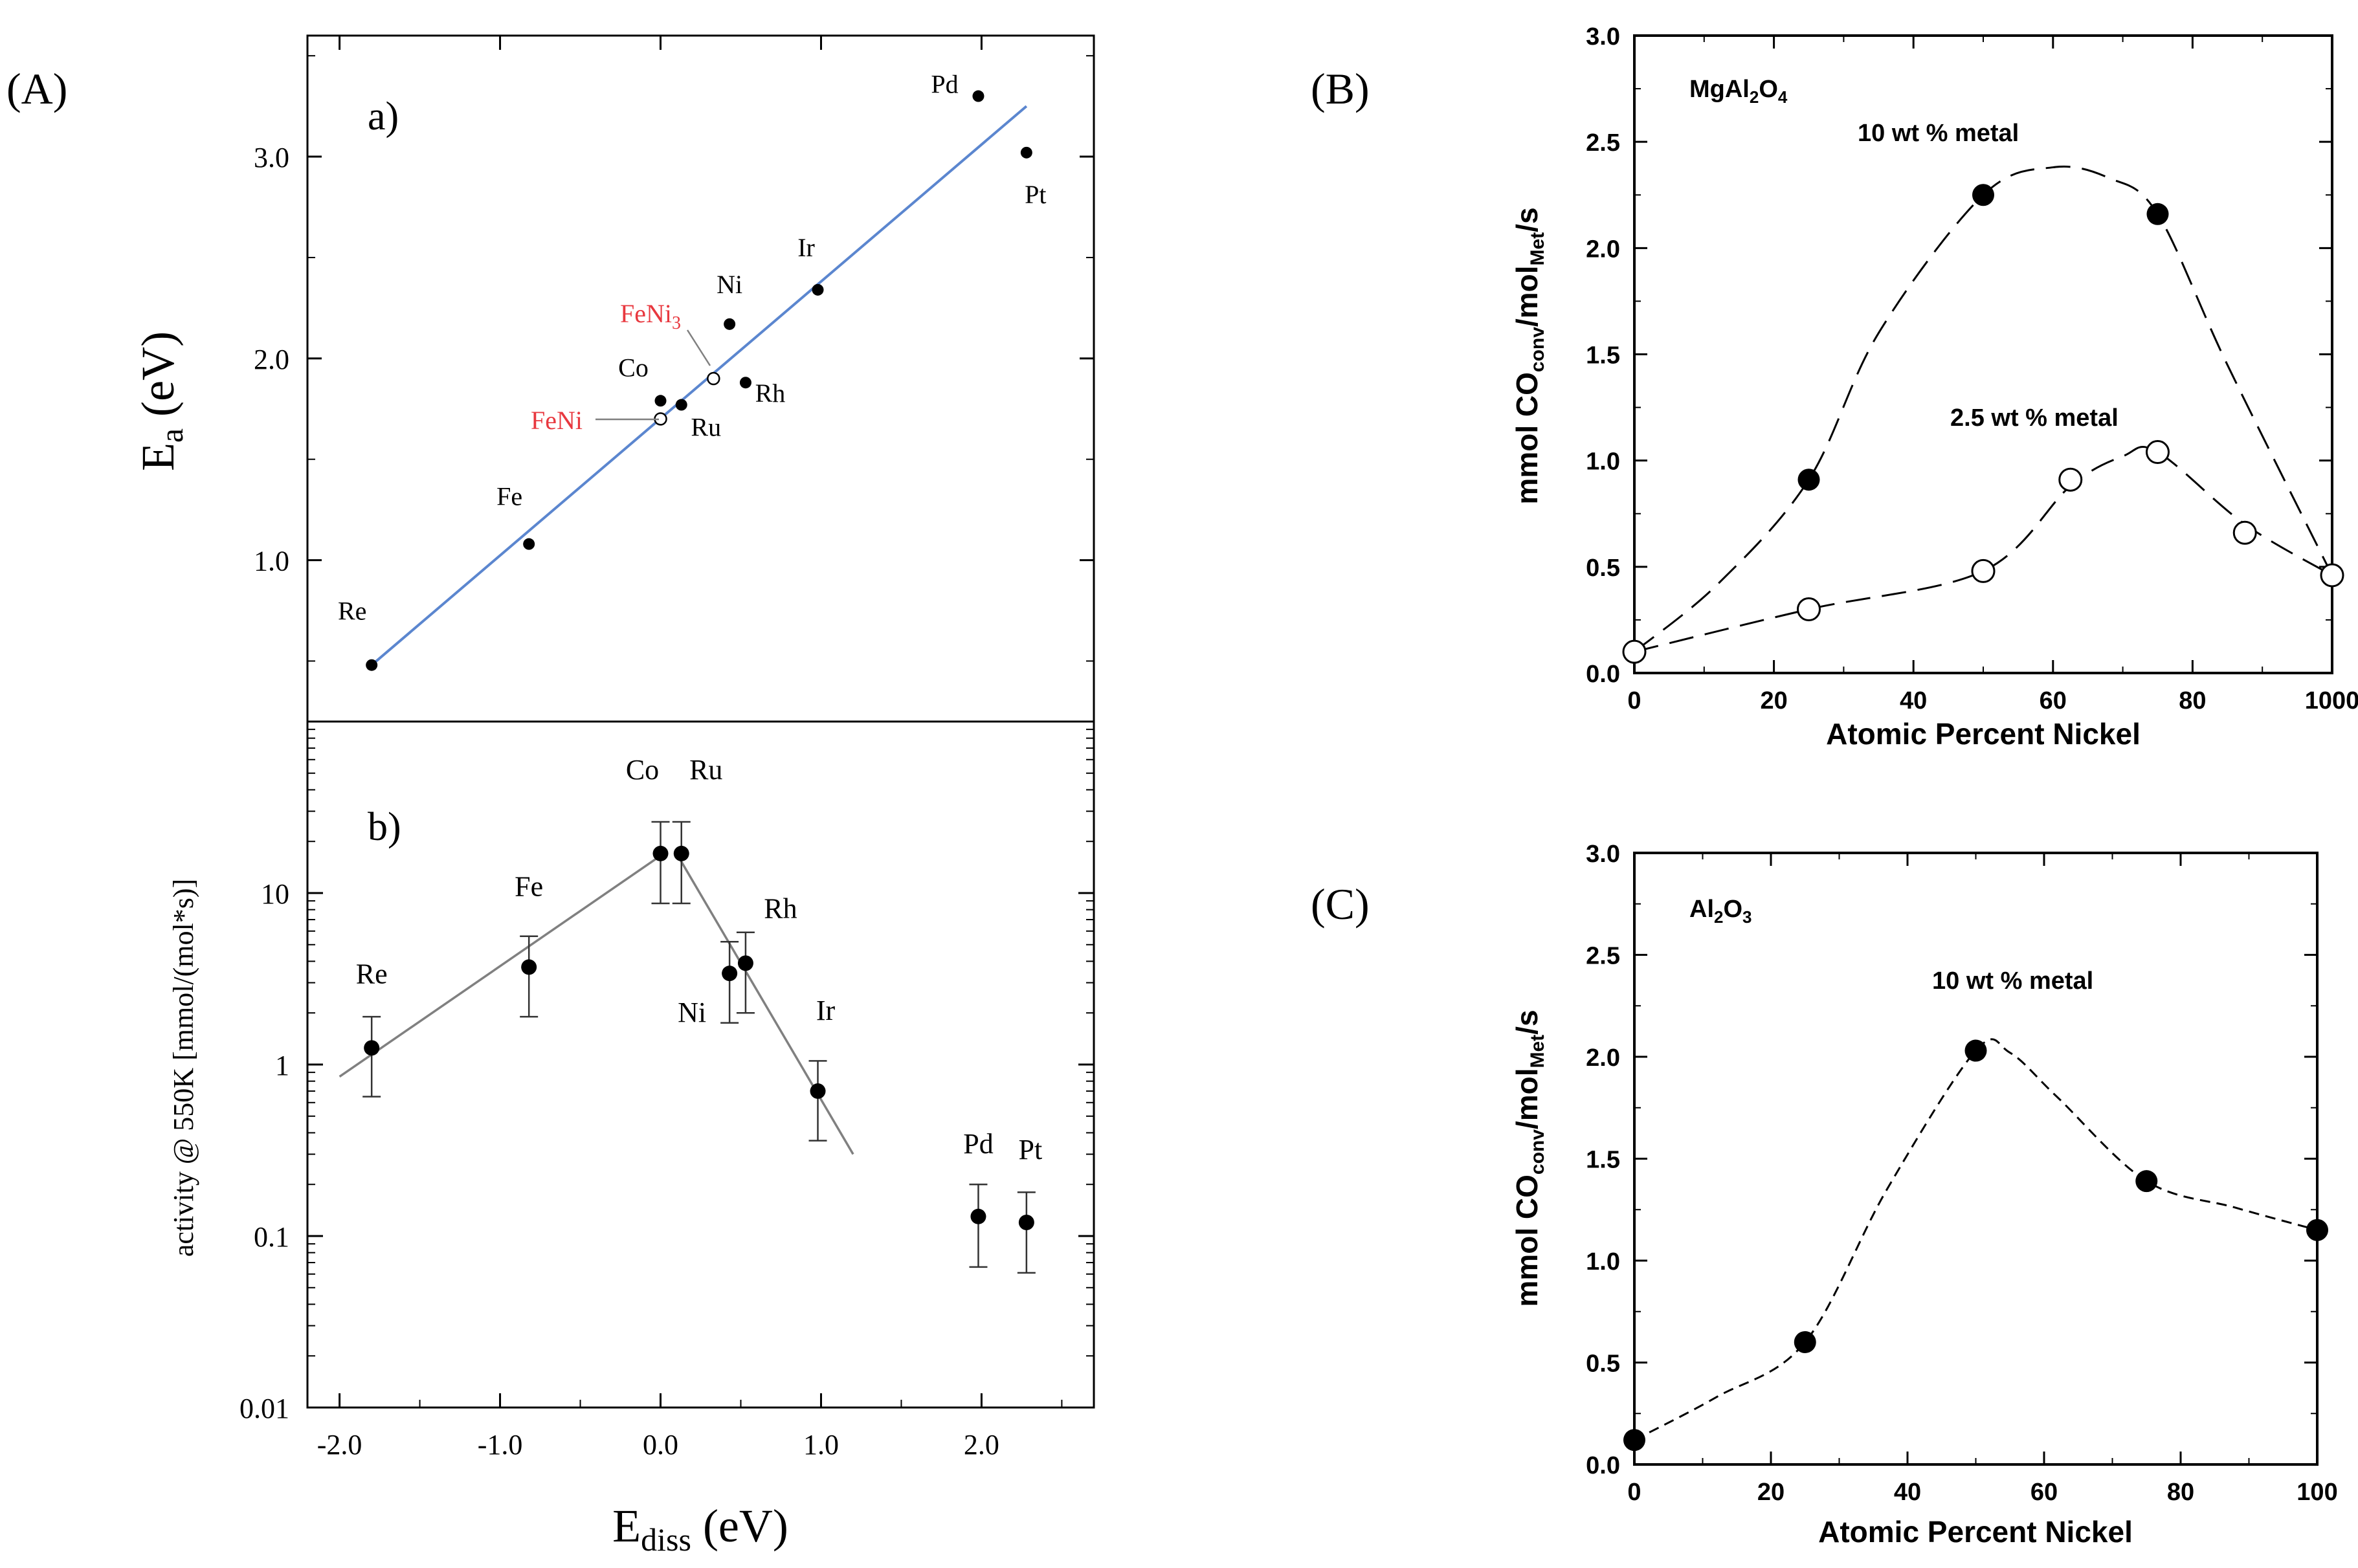  Describe the element at coordinates (1603, 462) in the screenshot. I see `chart-mgal2o4-ytick-label: 1.0` at that location.